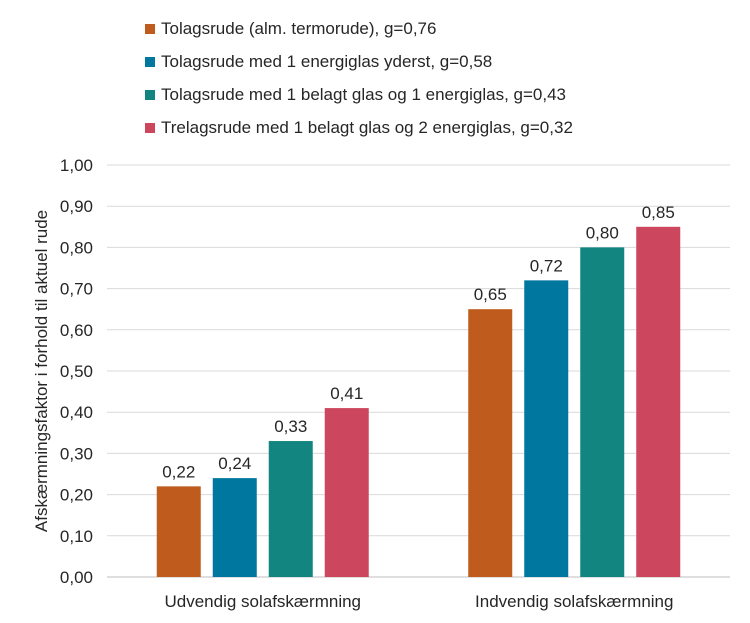 This screenshot has width=750, height=623. I want to click on y-tick-label: 0,70, so click(76, 289).